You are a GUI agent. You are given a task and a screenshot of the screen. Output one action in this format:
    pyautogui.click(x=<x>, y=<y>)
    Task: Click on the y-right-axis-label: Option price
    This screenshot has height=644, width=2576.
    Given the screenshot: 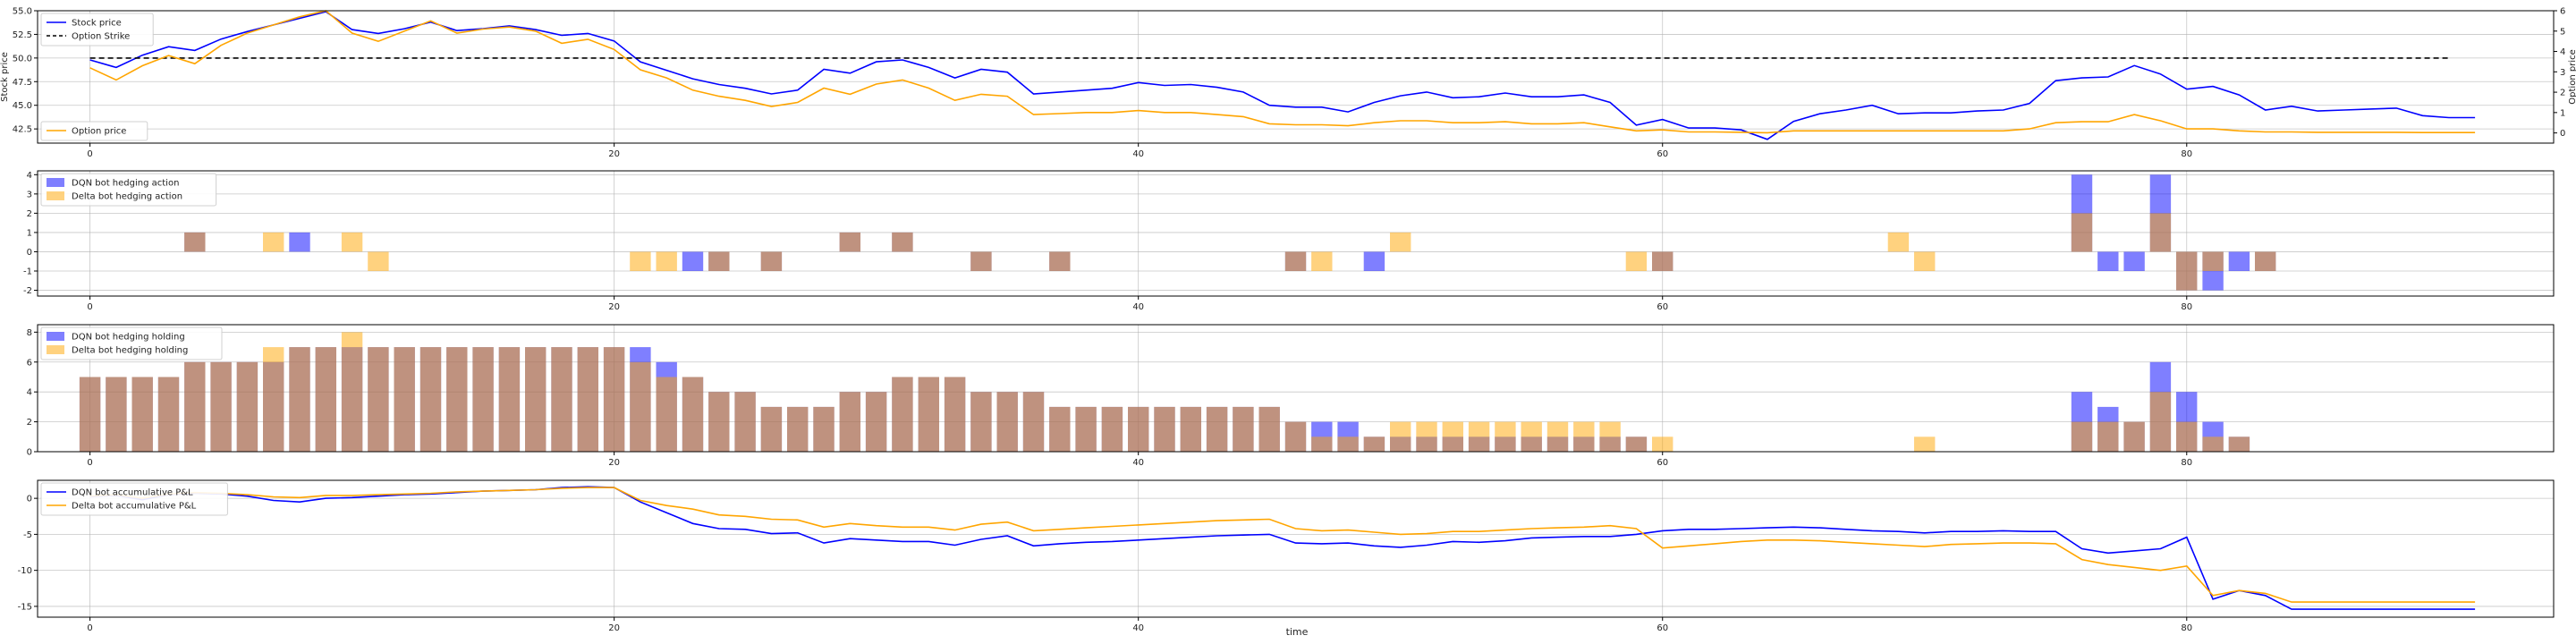 What is the action you would take?
    pyautogui.click(x=2572, y=76)
    